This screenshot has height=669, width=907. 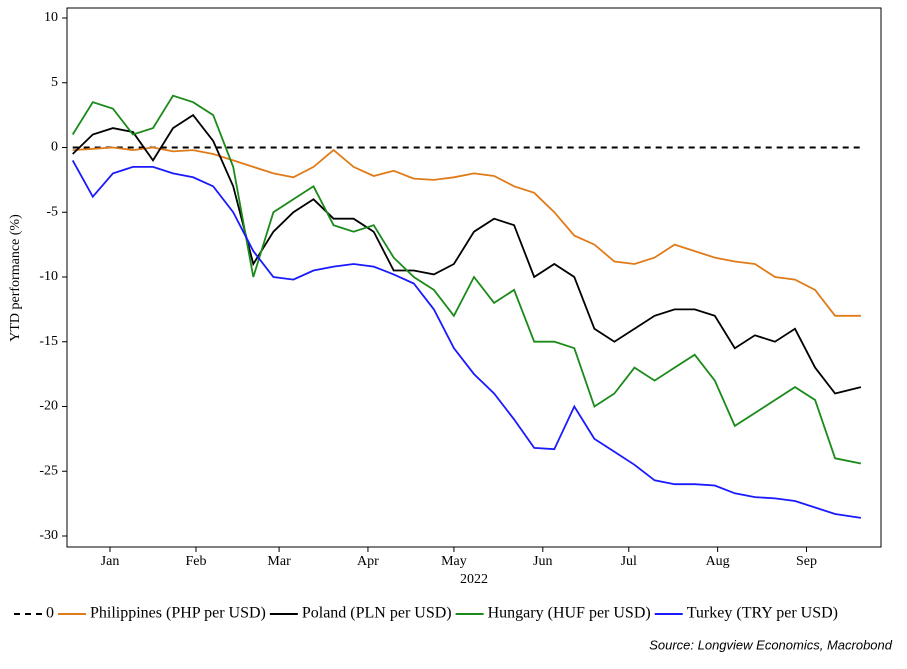 What do you see at coordinates (54, 147) in the screenshot?
I see `y-tick-label: 0` at bounding box center [54, 147].